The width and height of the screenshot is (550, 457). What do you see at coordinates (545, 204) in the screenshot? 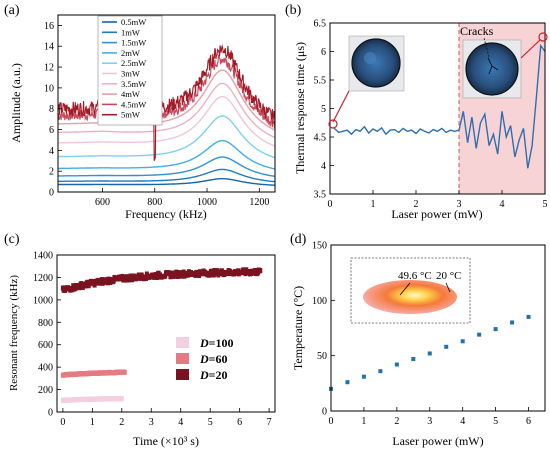
I see `panel-b-xtick-label: 5` at bounding box center [545, 204].